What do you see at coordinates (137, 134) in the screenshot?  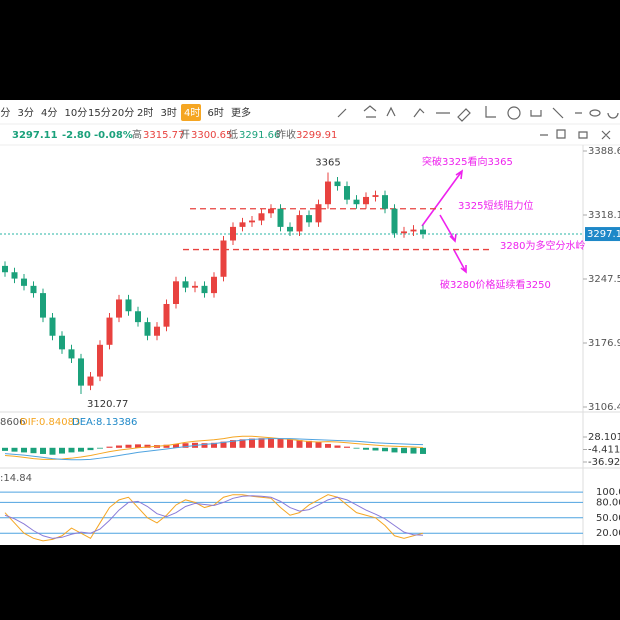 I see `quote-label: 高` at bounding box center [137, 134].